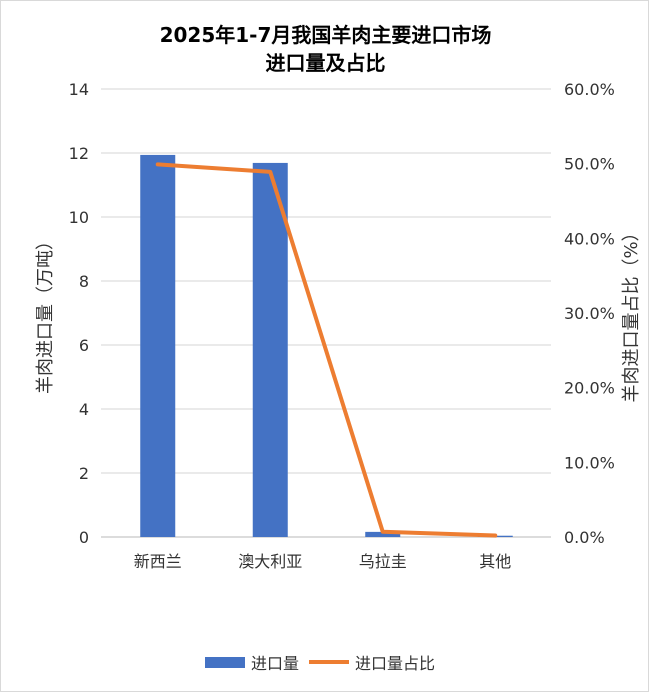  I want to click on y2-tick-label: 20.0%, so click(589, 388).